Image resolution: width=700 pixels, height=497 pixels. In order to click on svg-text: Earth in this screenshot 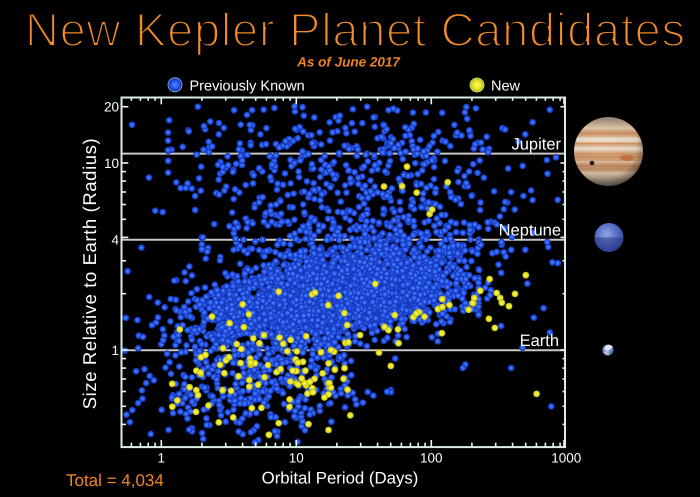, I will do `click(539, 341)`.